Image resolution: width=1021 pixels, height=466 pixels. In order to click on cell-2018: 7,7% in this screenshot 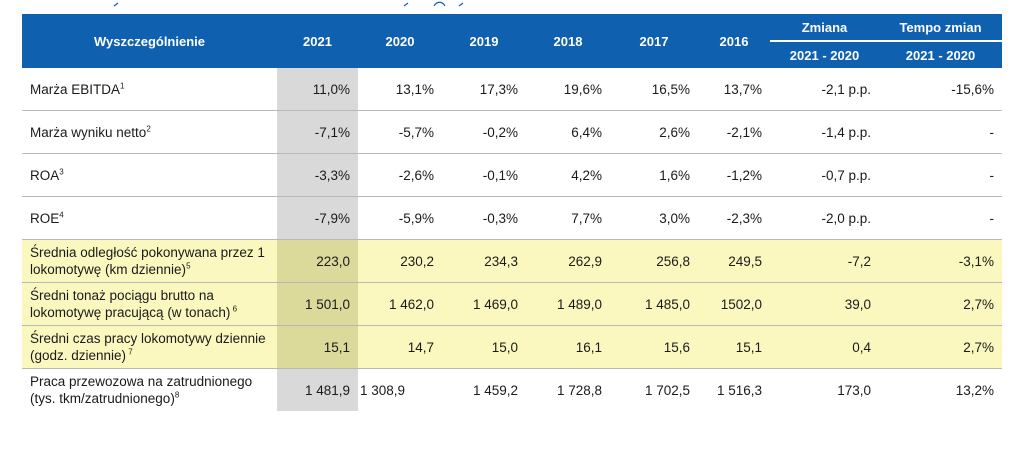, I will do `click(568, 218)`.